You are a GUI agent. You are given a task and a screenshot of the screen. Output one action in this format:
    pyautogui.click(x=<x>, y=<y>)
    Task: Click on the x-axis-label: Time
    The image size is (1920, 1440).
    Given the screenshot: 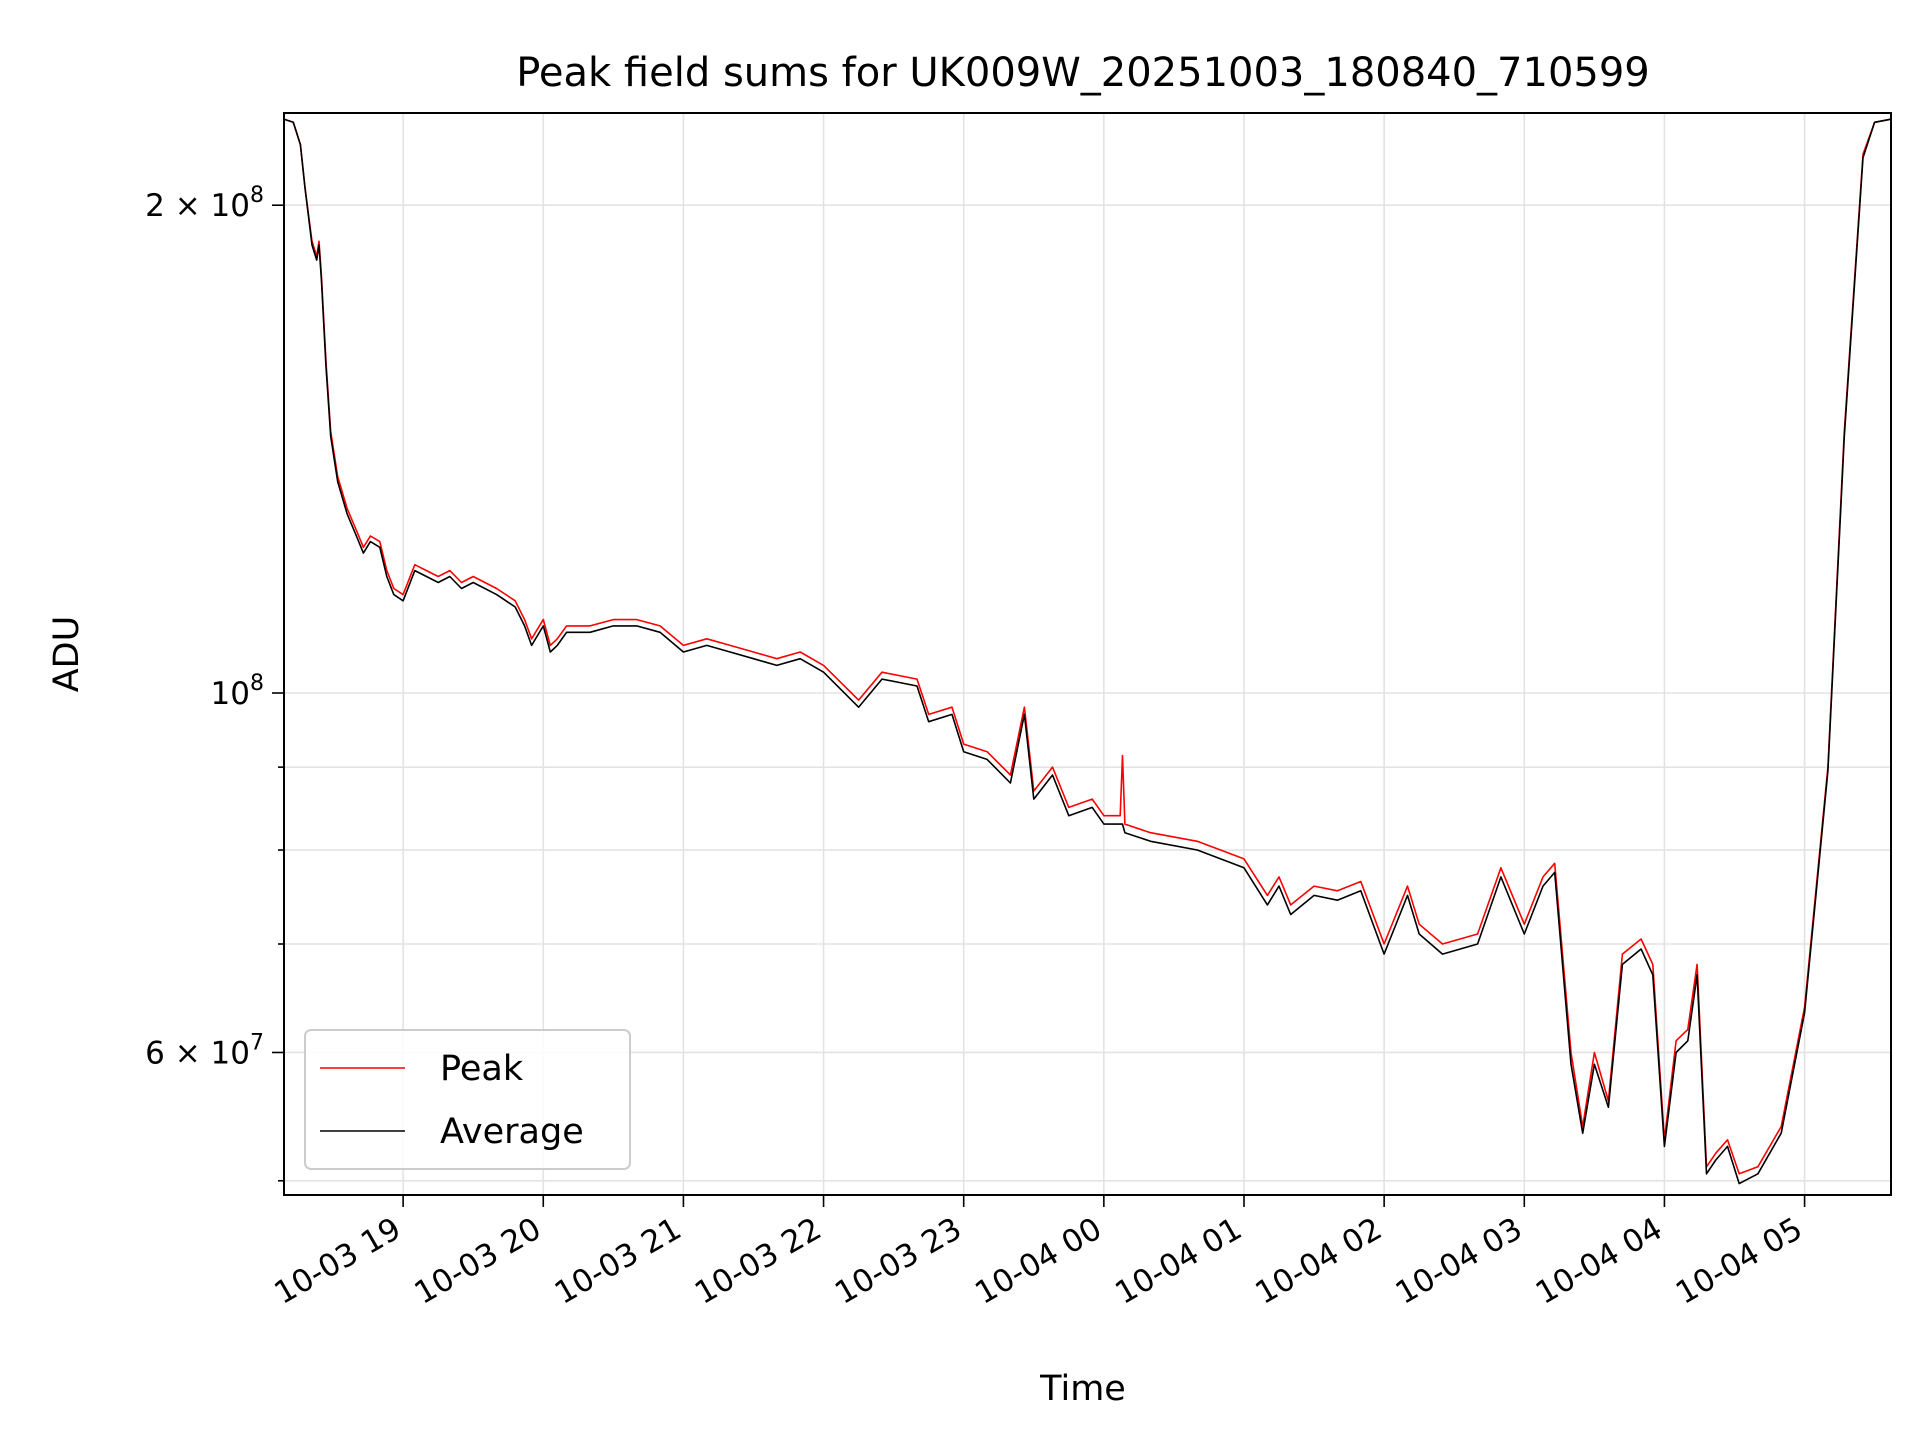 What is the action you would take?
    pyautogui.click(x=1082, y=1389)
    